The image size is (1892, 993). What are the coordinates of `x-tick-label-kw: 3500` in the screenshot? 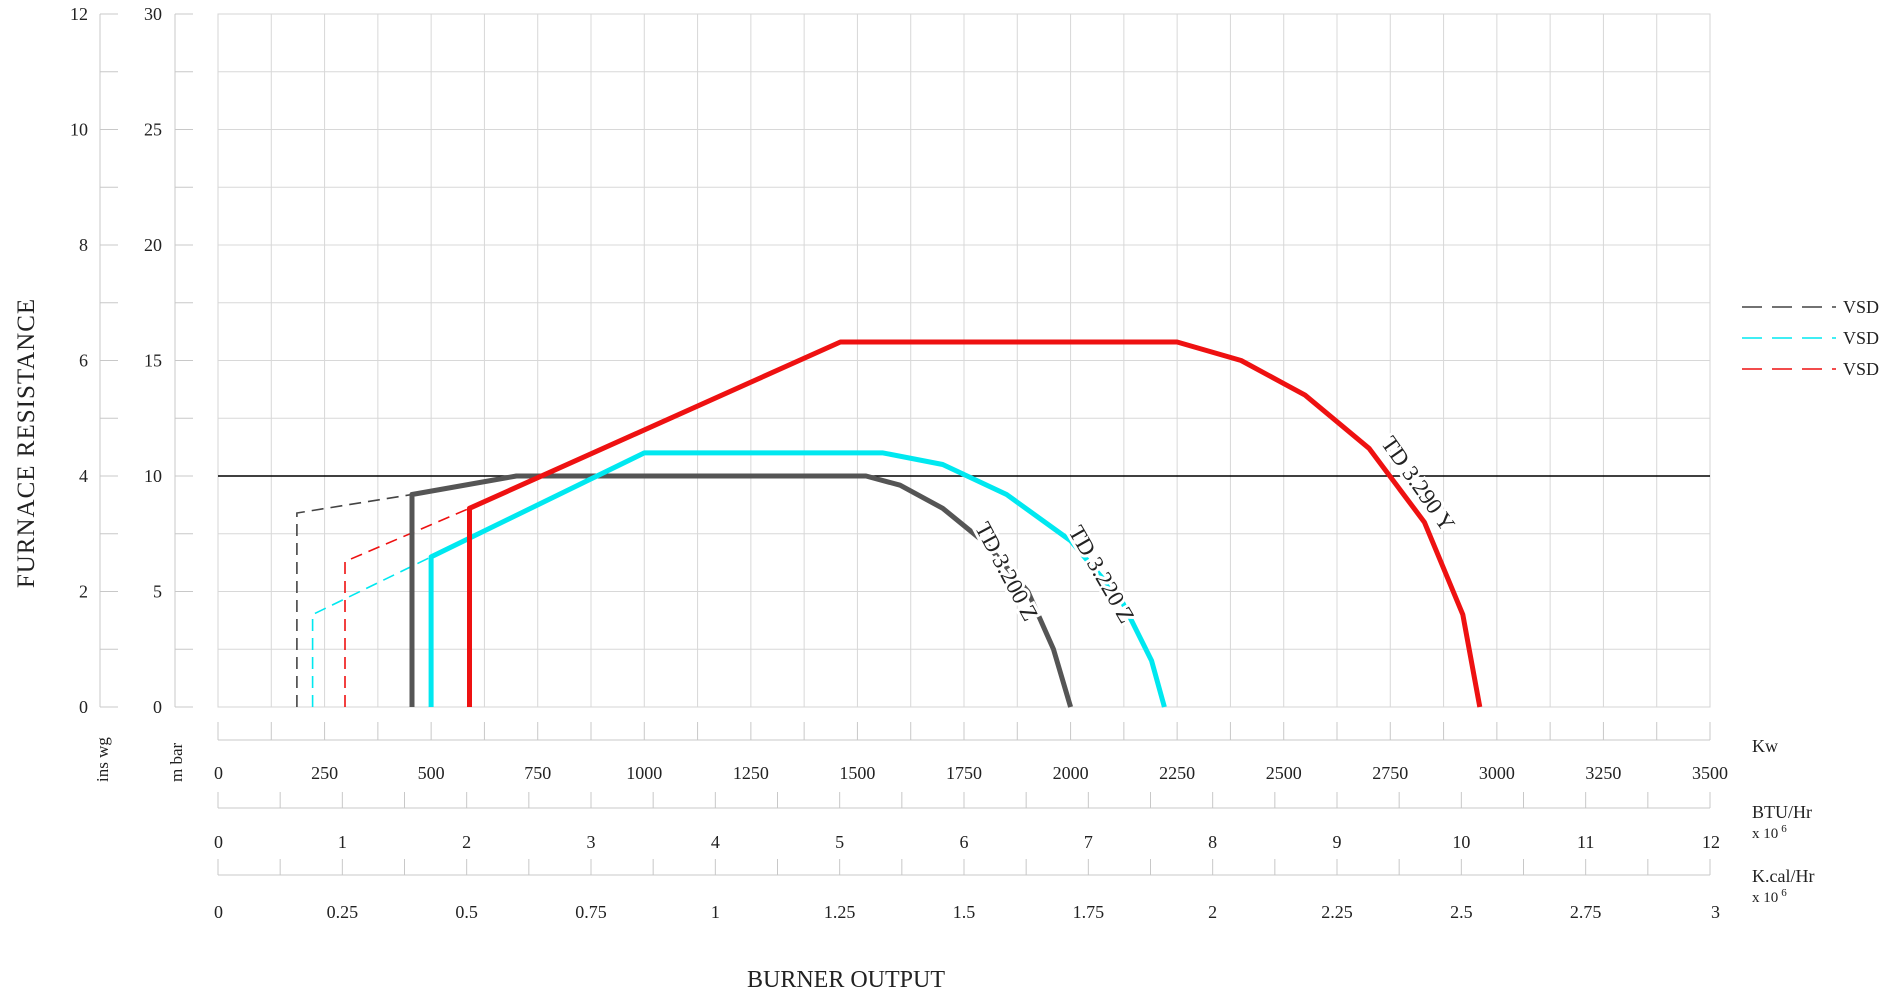 It's located at (1710, 773).